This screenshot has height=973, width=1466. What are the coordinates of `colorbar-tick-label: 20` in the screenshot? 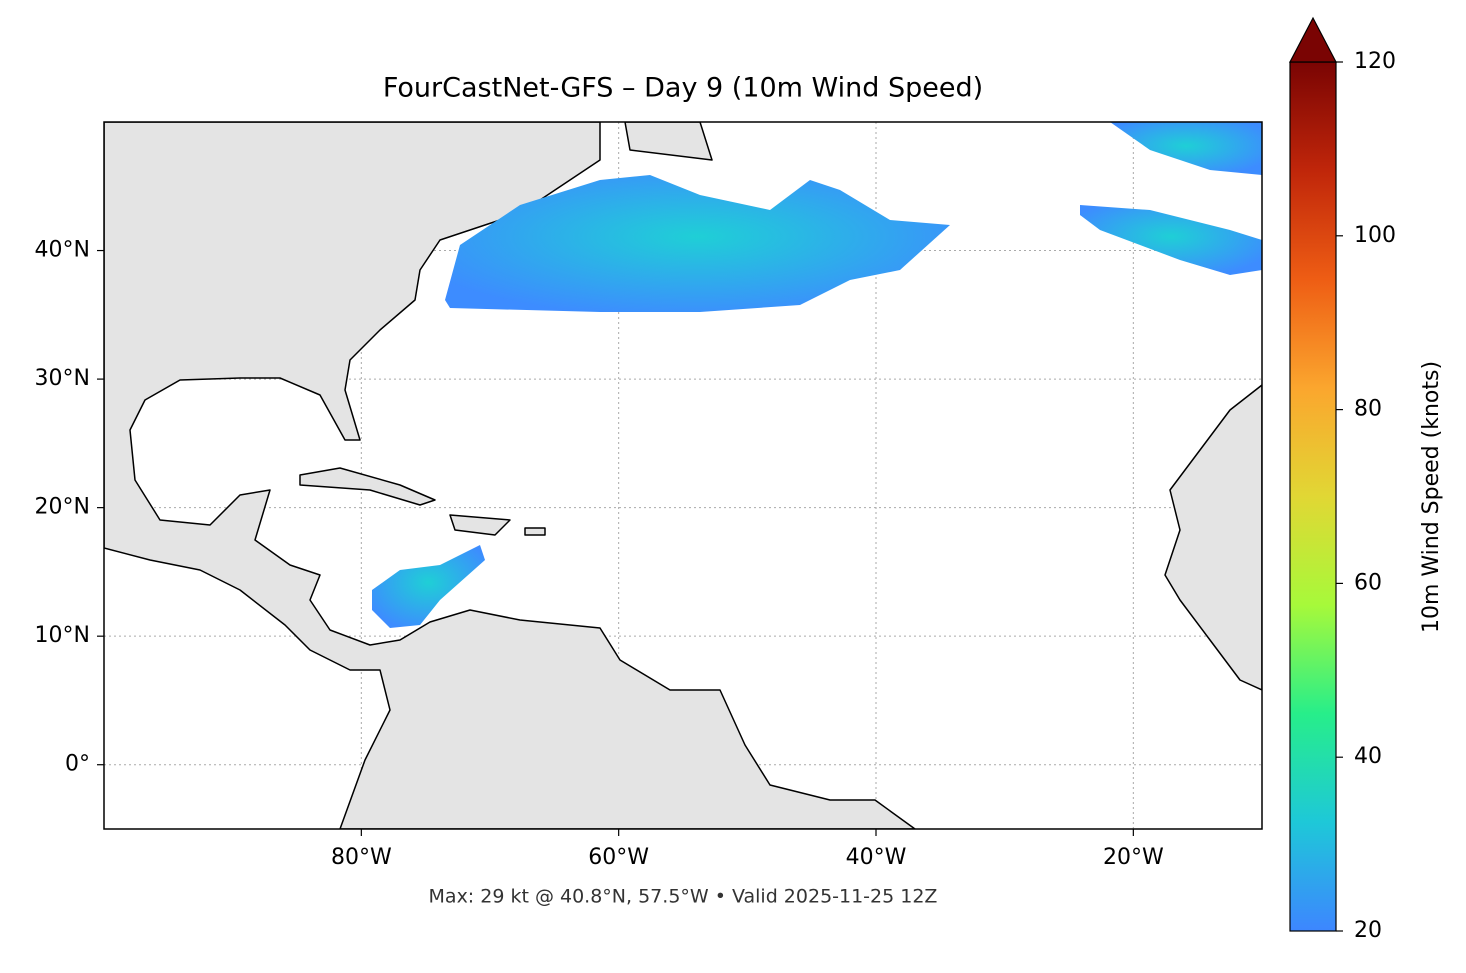 It's located at (1368, 930).